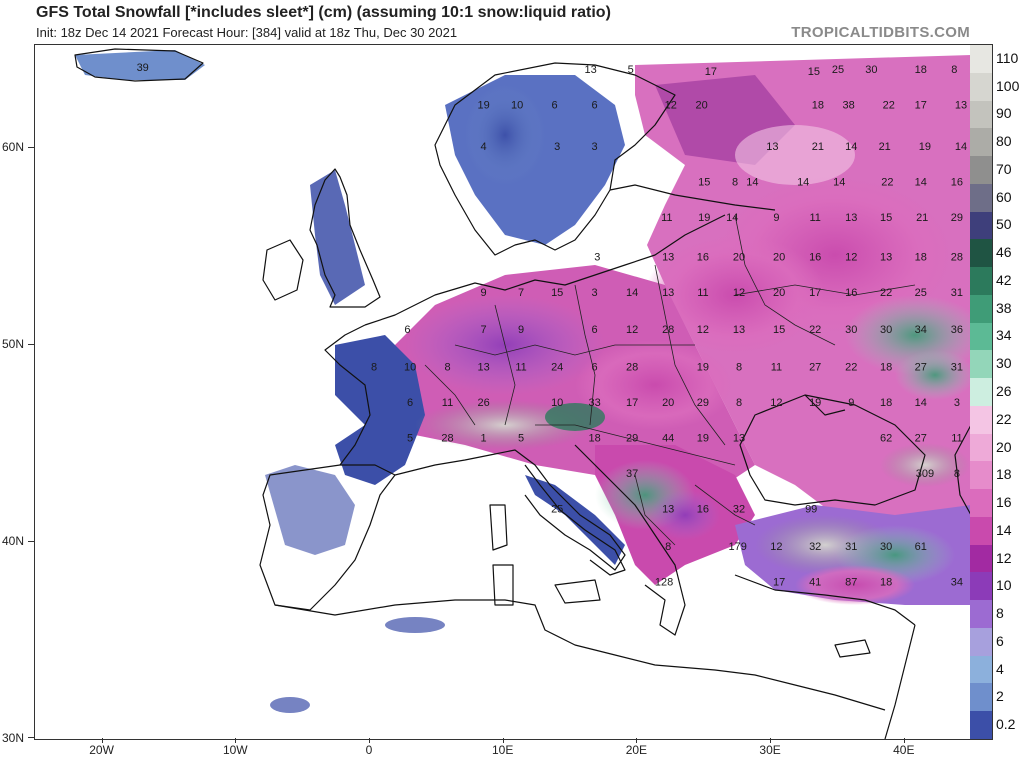  Describe the element at coordinates (886, 439) in the screenshot. I see `snowfall-amount: 62` at that location.